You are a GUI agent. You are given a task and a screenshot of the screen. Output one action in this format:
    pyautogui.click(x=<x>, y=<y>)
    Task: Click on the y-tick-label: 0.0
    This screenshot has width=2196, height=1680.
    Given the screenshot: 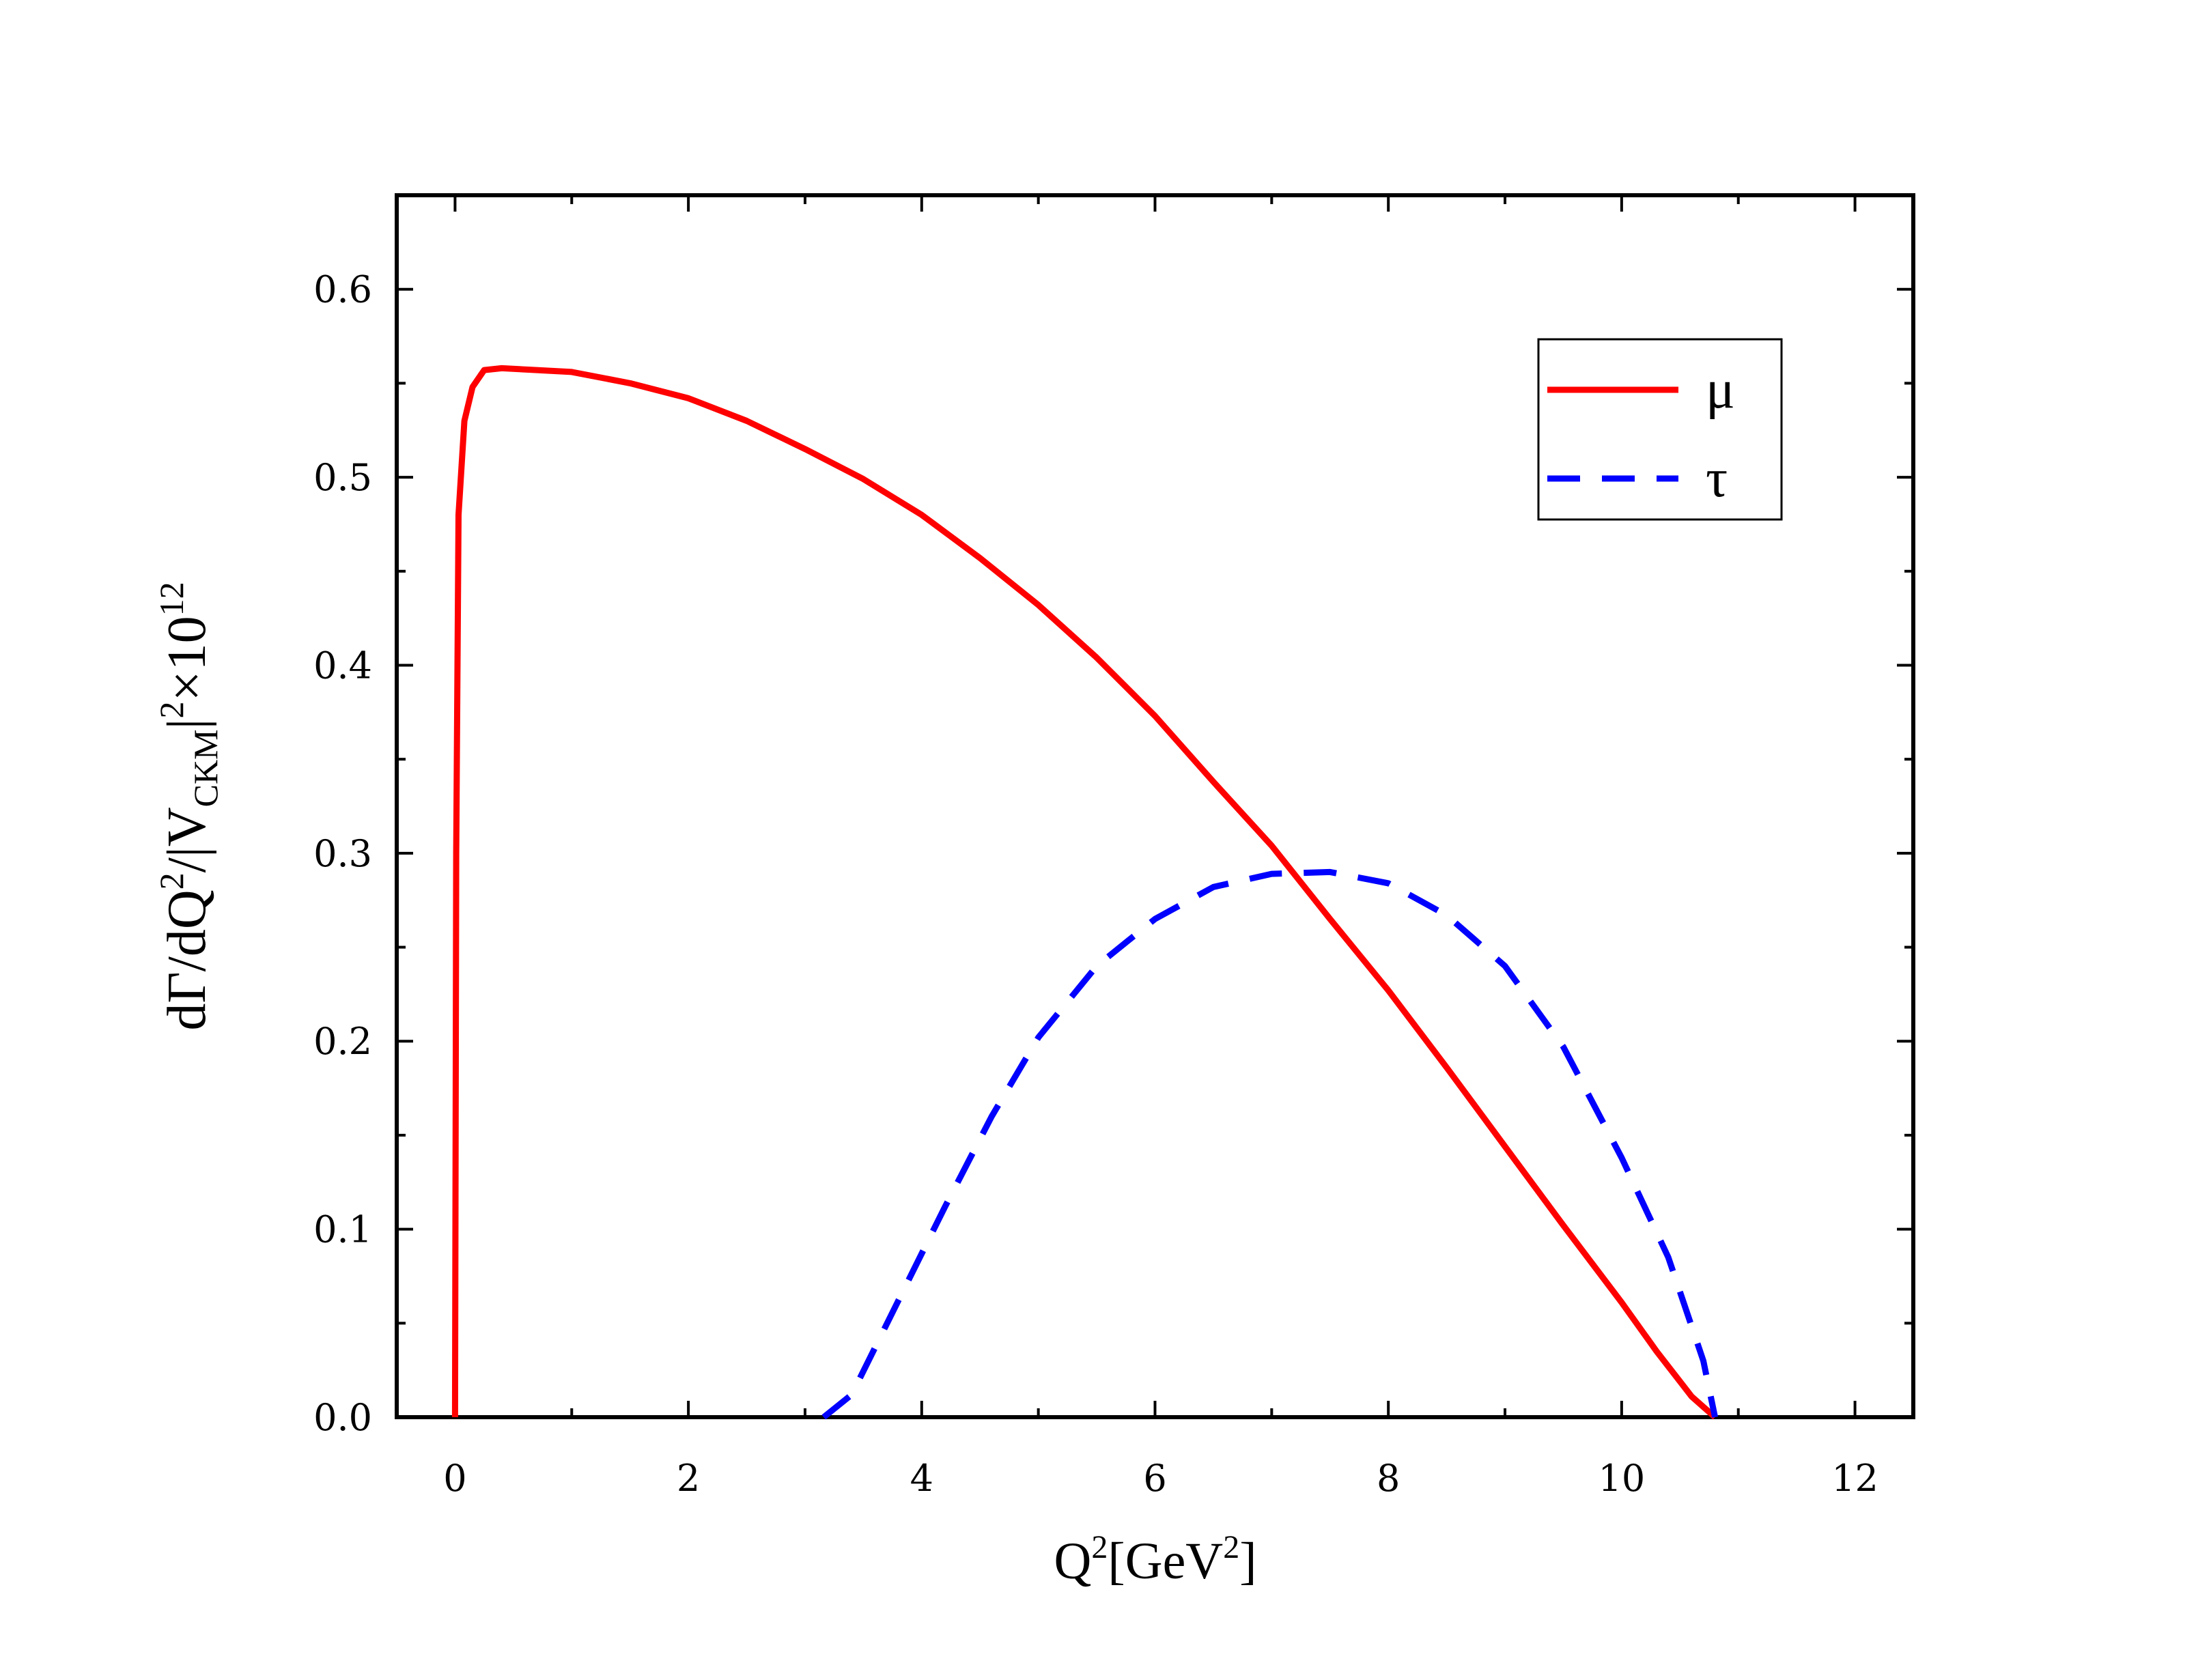 What is the action you would take?
    pyautogui.click(x=343, y=1417)
    